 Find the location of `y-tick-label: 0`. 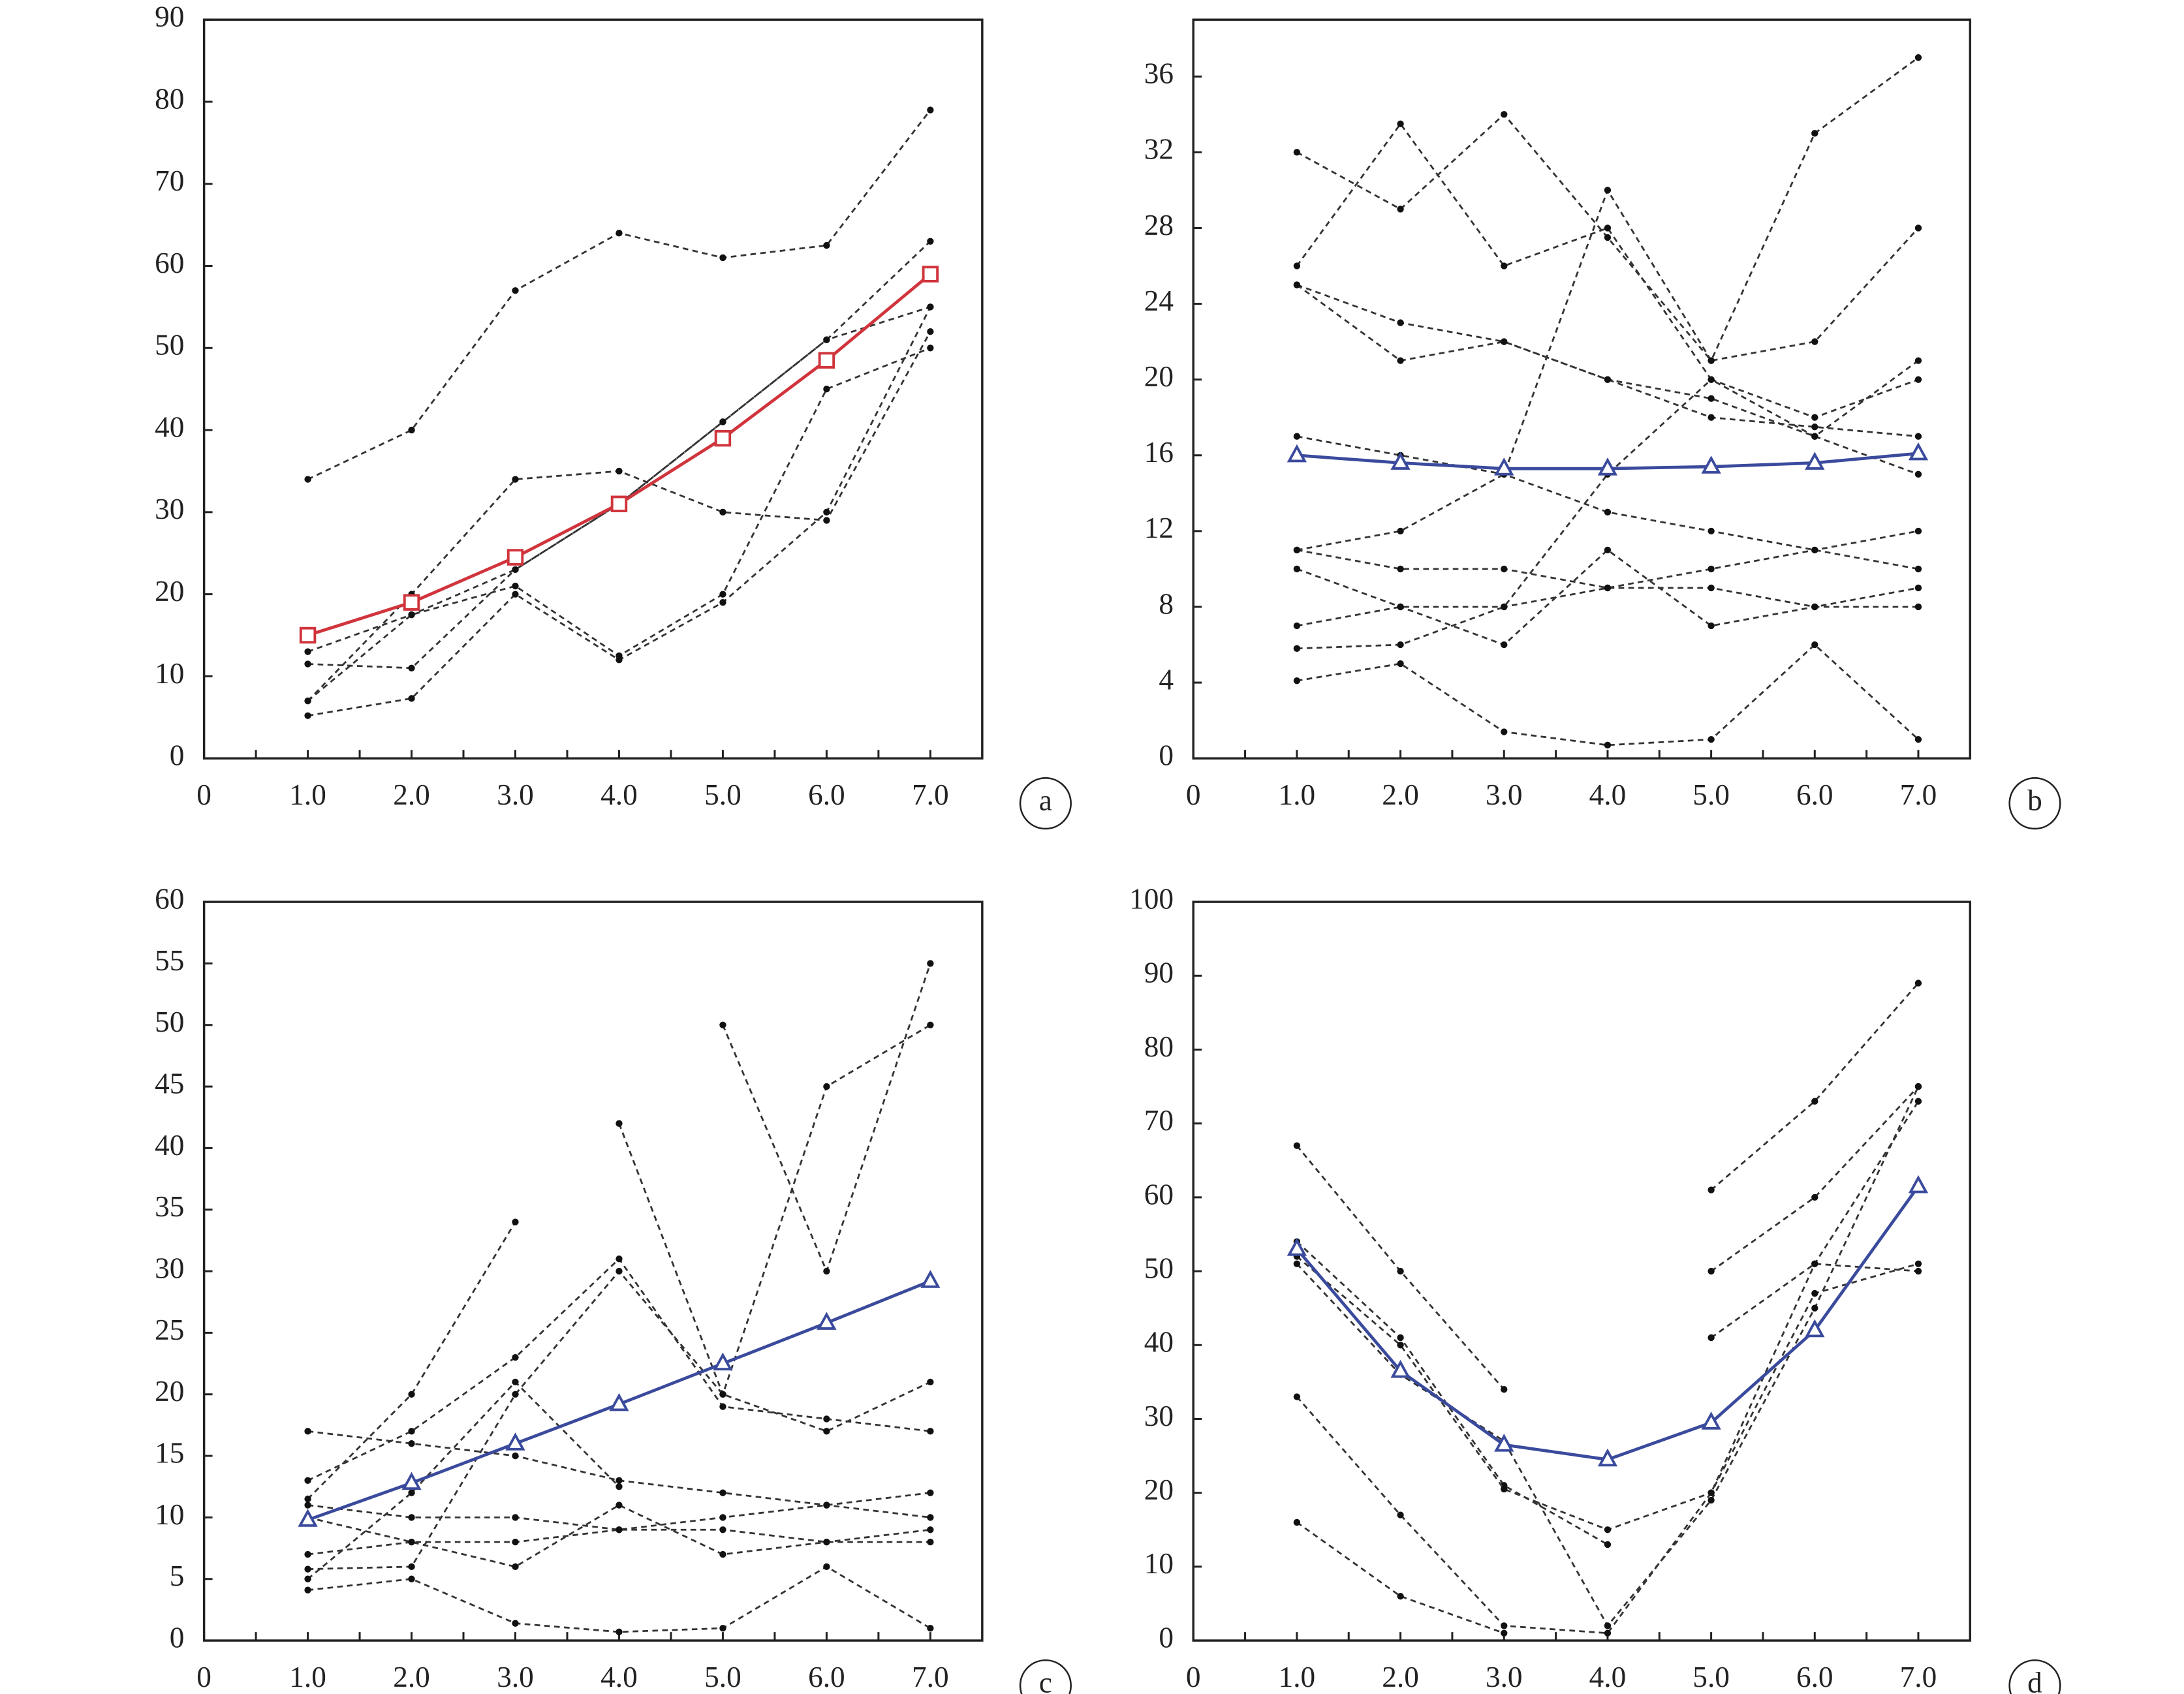

y-tick-label: 0 is located at coordinates (178, 1637).